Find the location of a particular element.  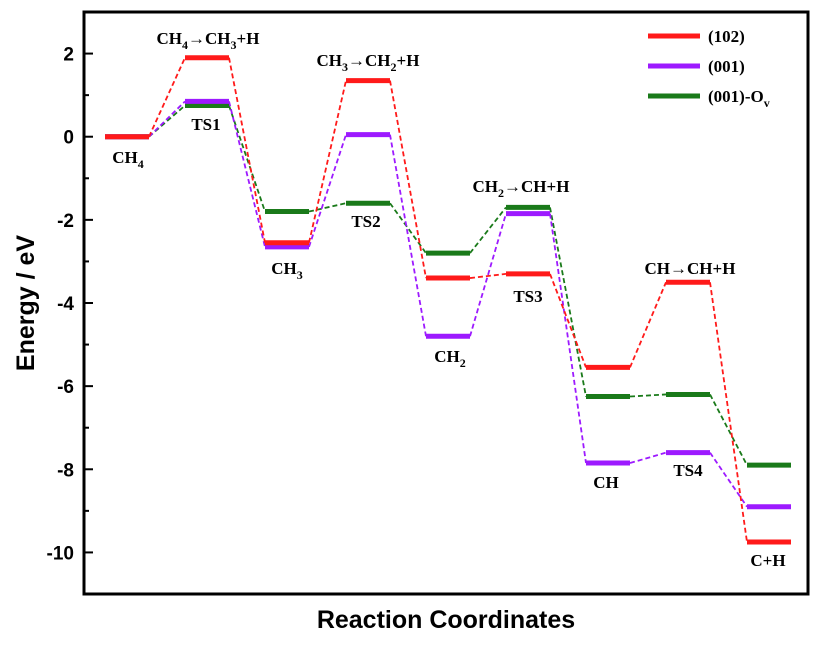

level-annotation: TS1 is located at coordinates (205, 124).